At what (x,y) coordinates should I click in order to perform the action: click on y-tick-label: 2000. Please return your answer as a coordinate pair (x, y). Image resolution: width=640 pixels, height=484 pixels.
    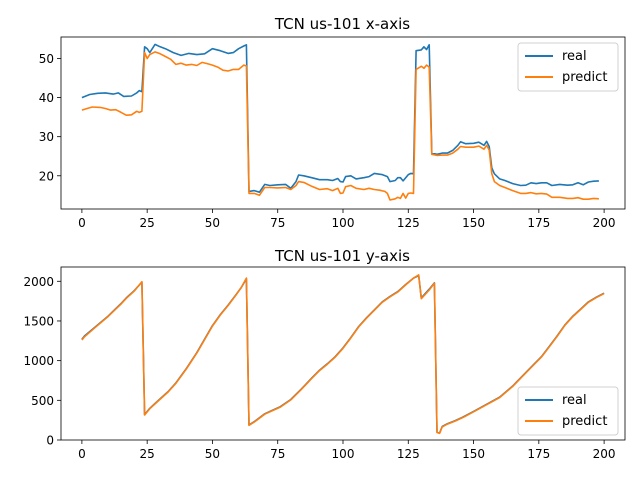
    Looking at the image, I should click on (38, 282).